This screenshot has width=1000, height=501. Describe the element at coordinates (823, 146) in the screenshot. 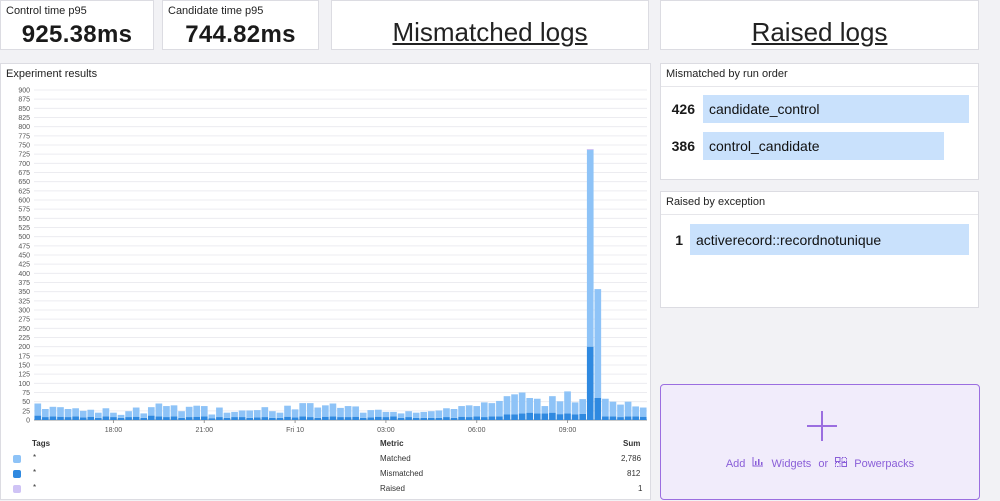

I see `toplist-bar-control-candidate: control_candidate` at that location.